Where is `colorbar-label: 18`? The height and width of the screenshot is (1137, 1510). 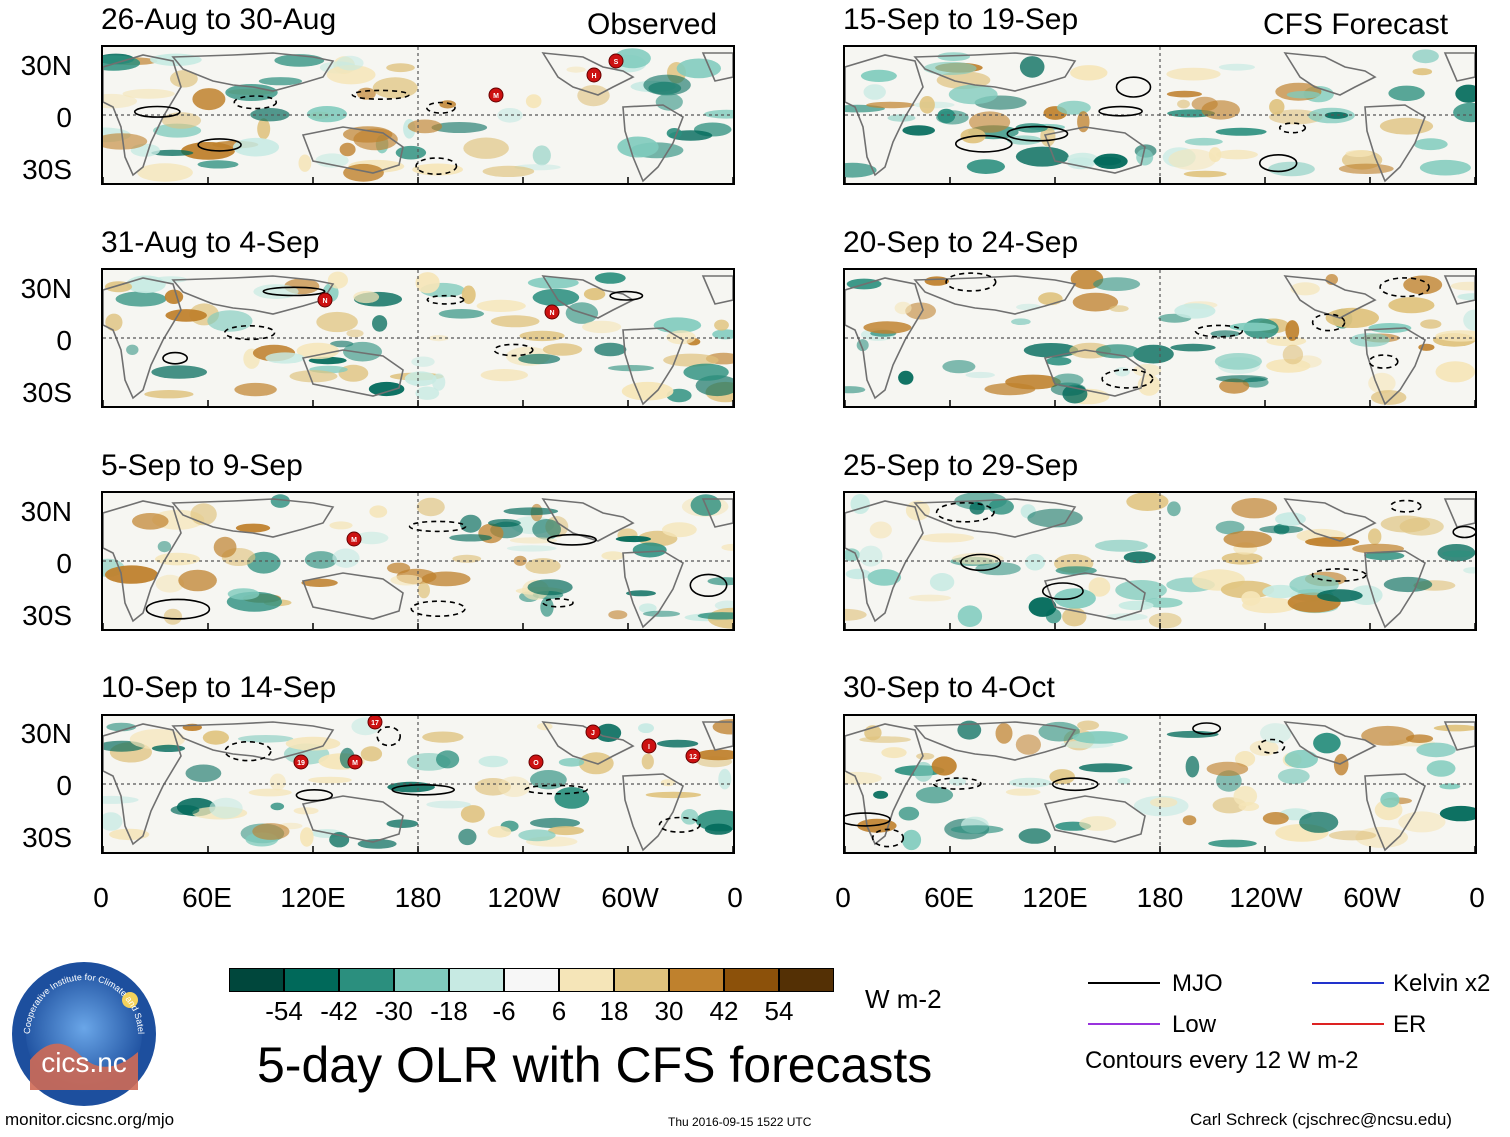 colorbar-label: 18 is located at coordinates (614, 1011).